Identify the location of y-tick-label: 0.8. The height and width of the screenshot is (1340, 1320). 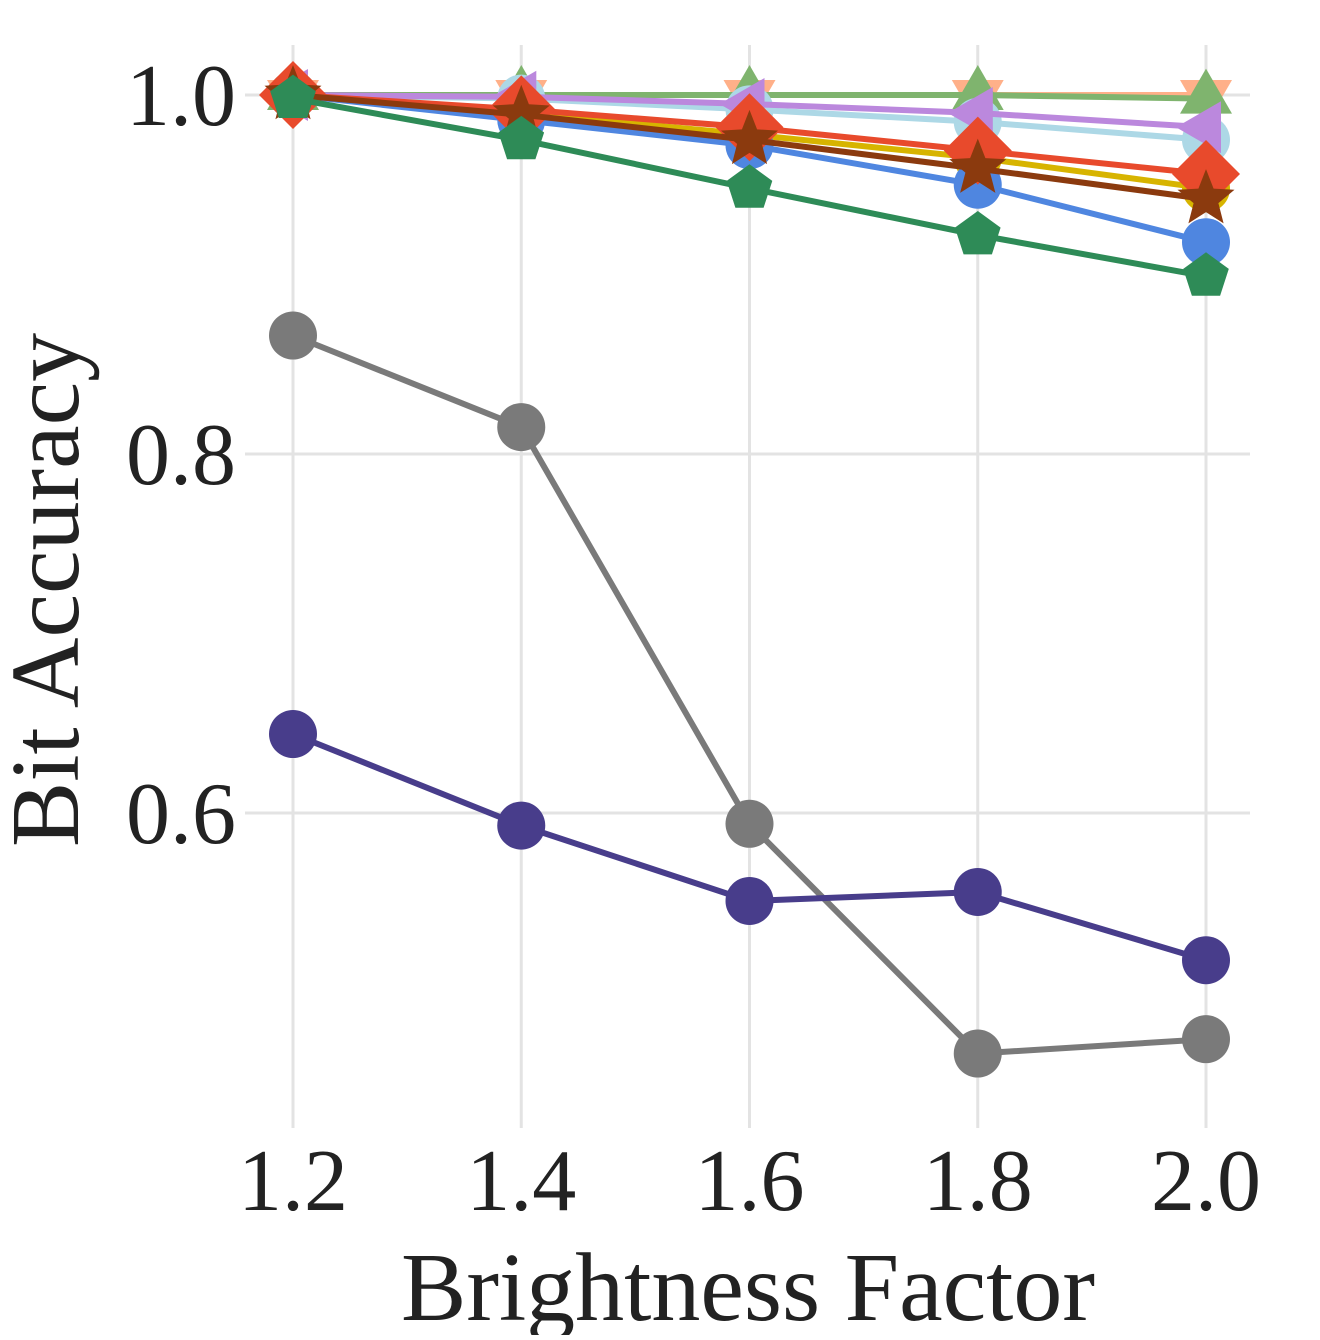
(181, 455).